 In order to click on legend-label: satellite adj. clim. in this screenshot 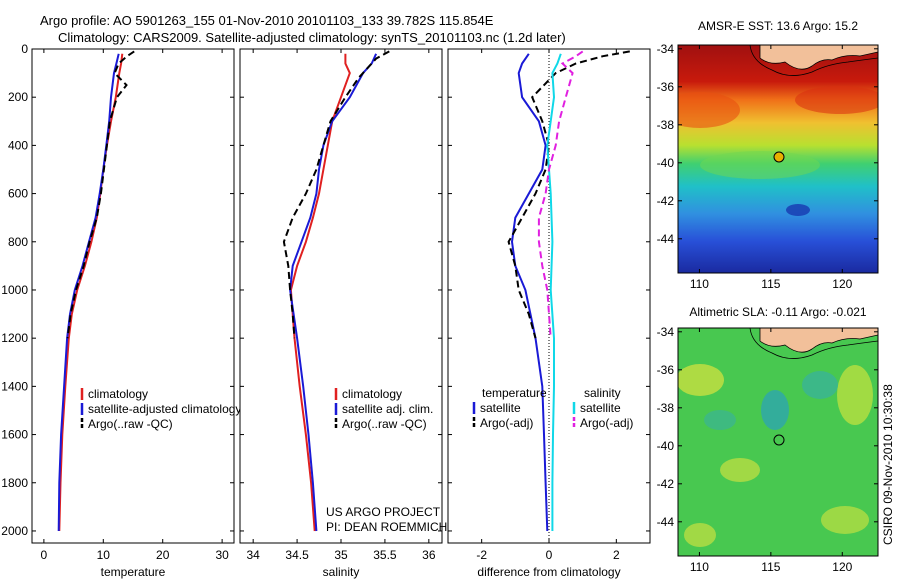, I will do `click(387, 409)`.